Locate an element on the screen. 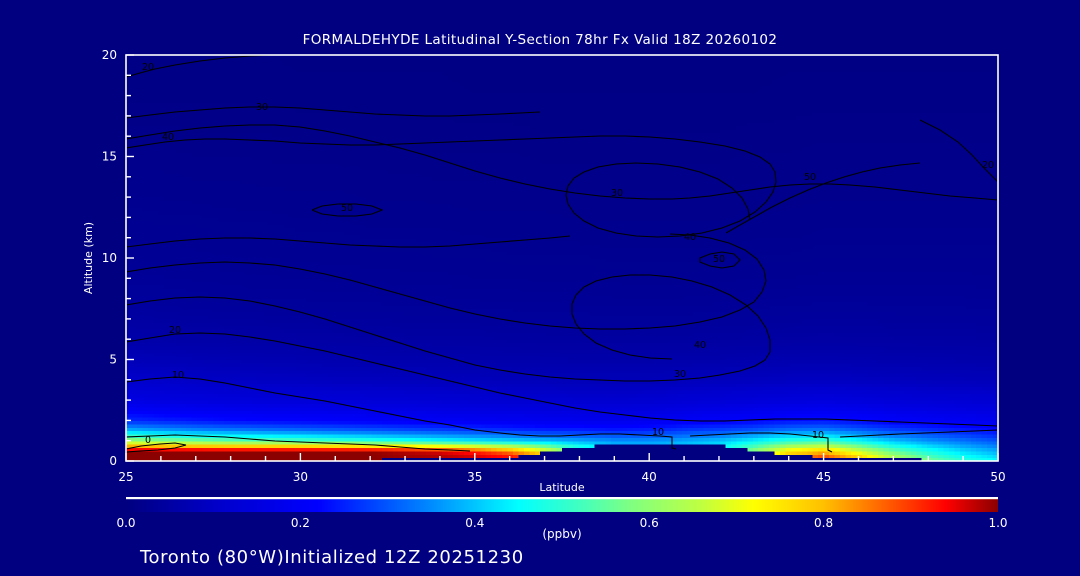 This screenshot has width=1080, height=576. x-axis-ticks: 25 30 35 40 45 50 is located at coordinates (562, 468).